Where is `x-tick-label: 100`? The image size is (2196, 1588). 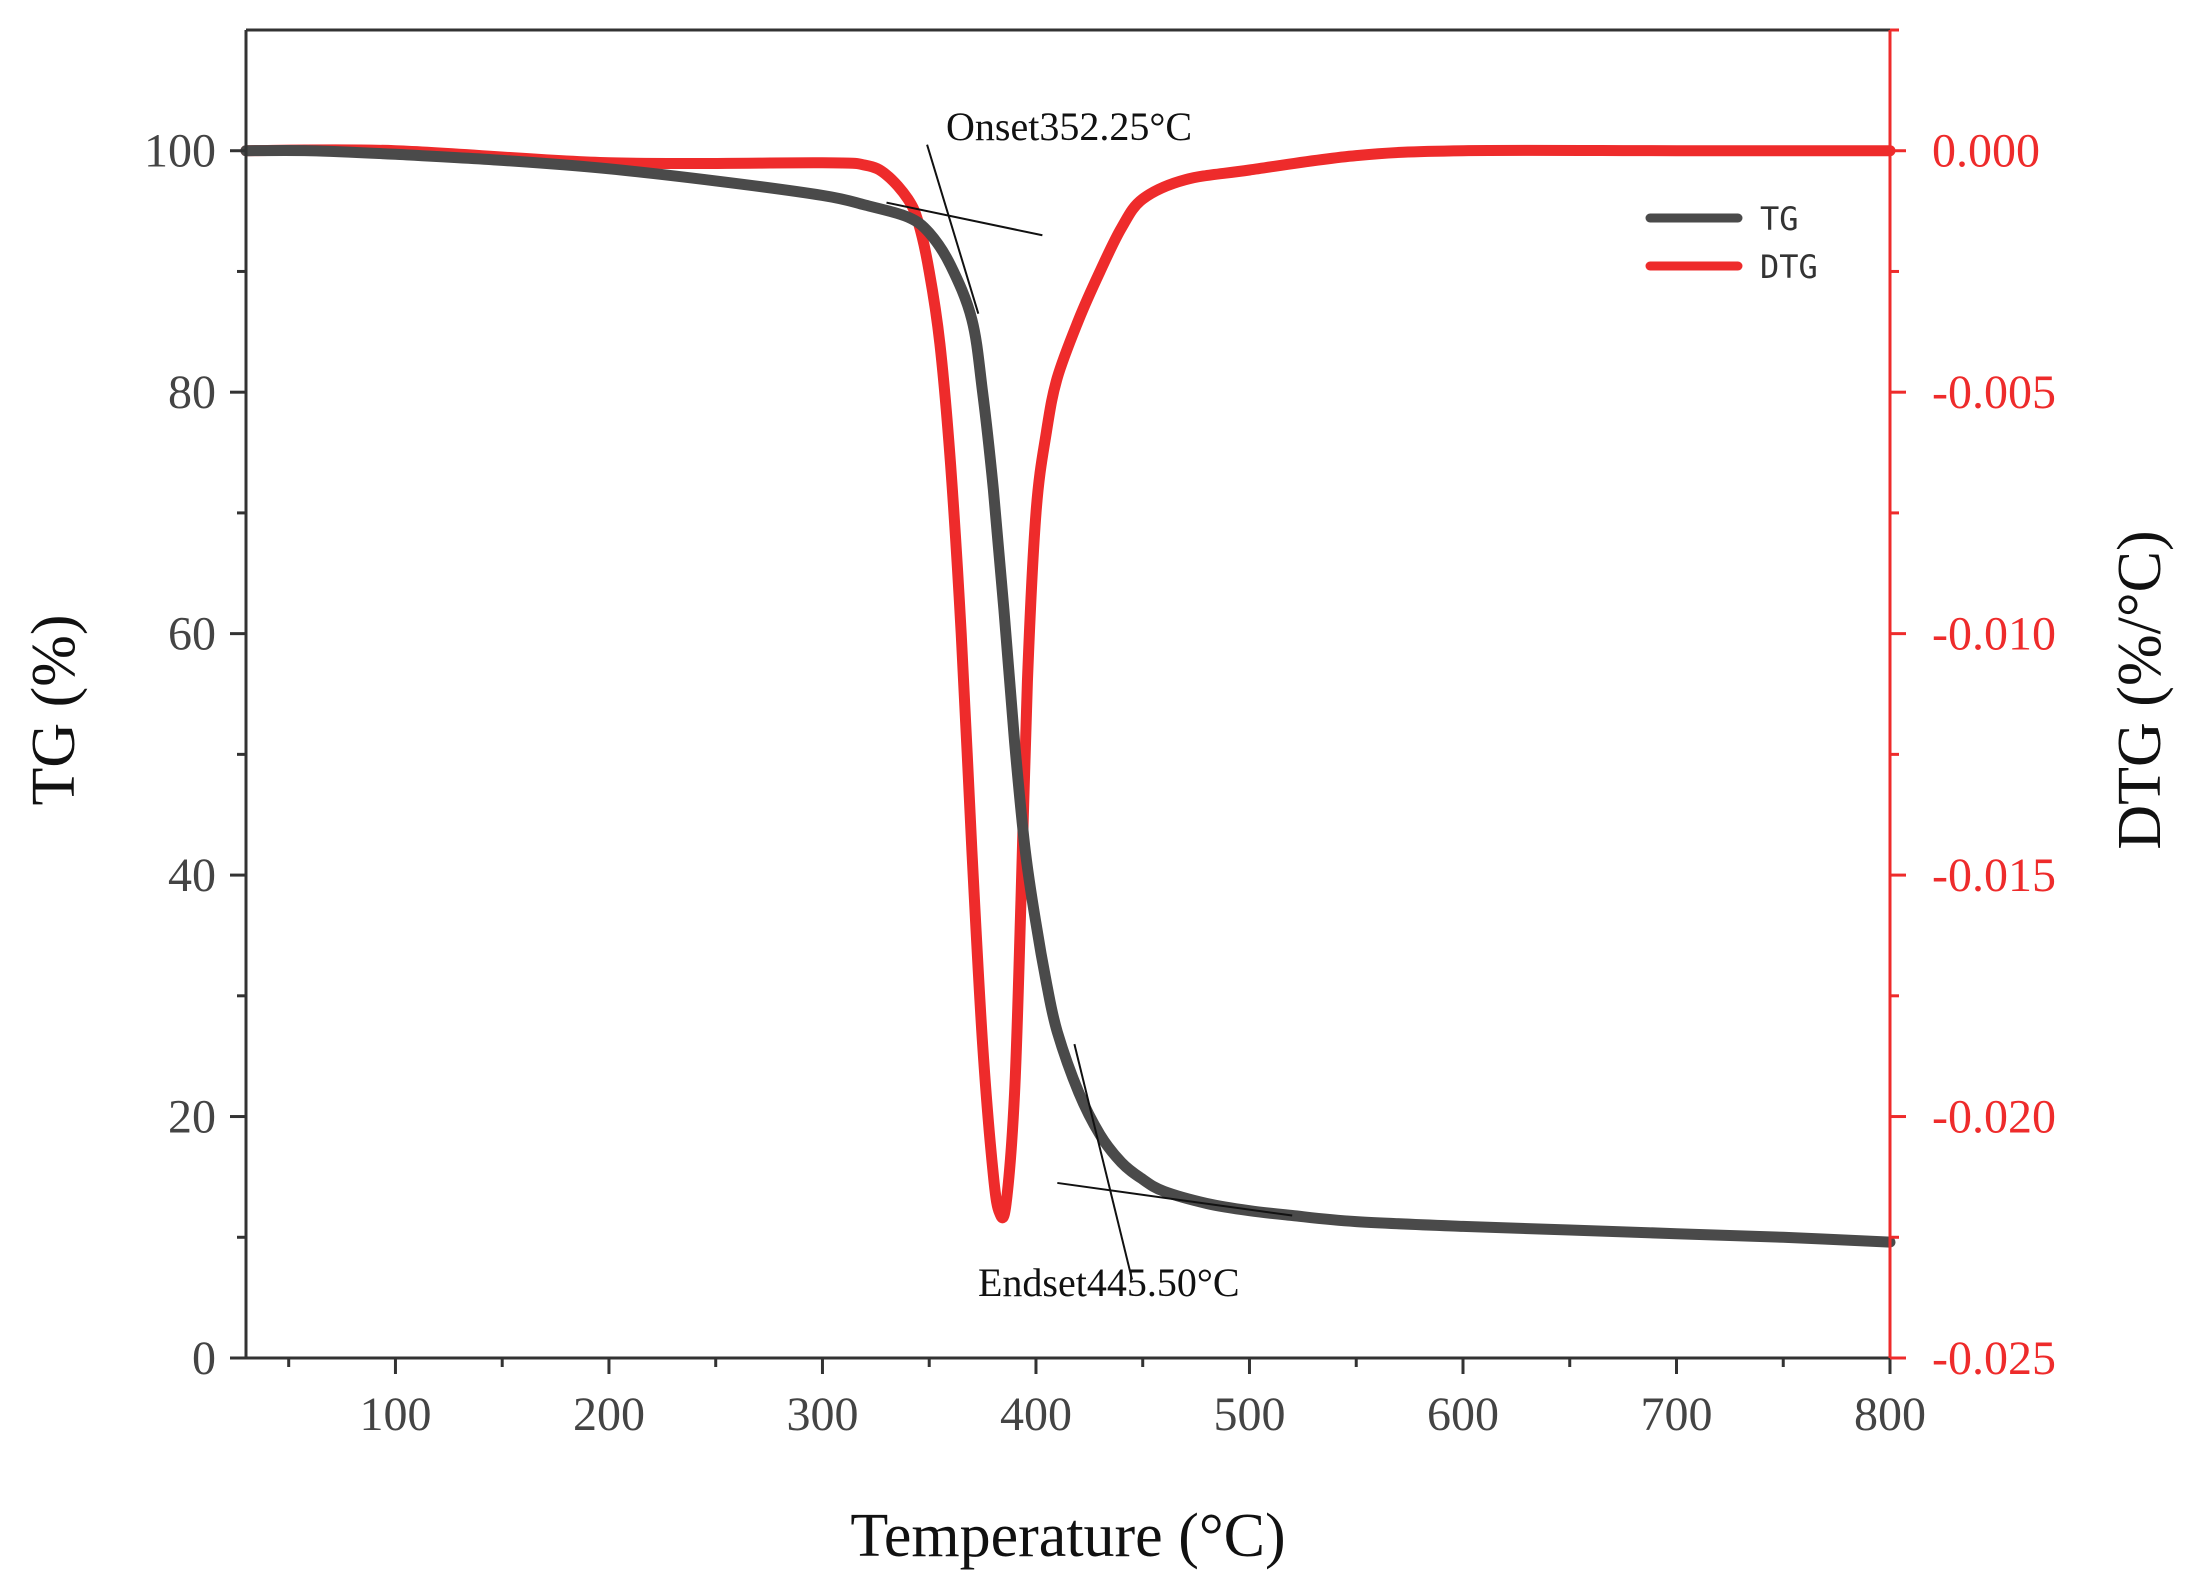
x-tick-label: 100 is located at coordinates (395, 1414).